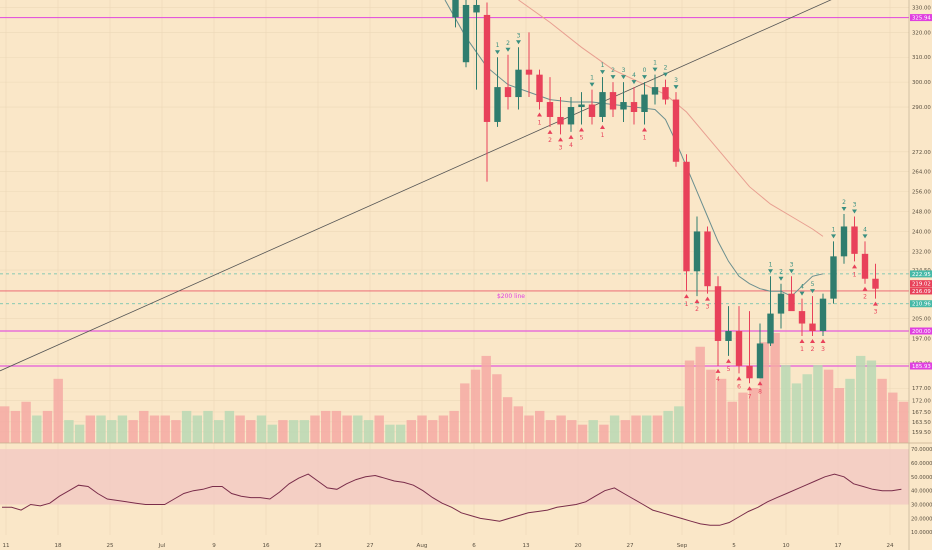  I want to click on x-tick-label: 13, so click(526, 546).